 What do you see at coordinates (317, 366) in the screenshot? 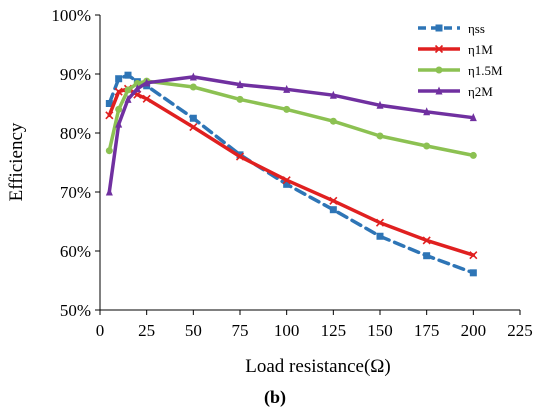
I see `x-axis-title: Load resistance(Ω)` at bounding box center [317, 366].